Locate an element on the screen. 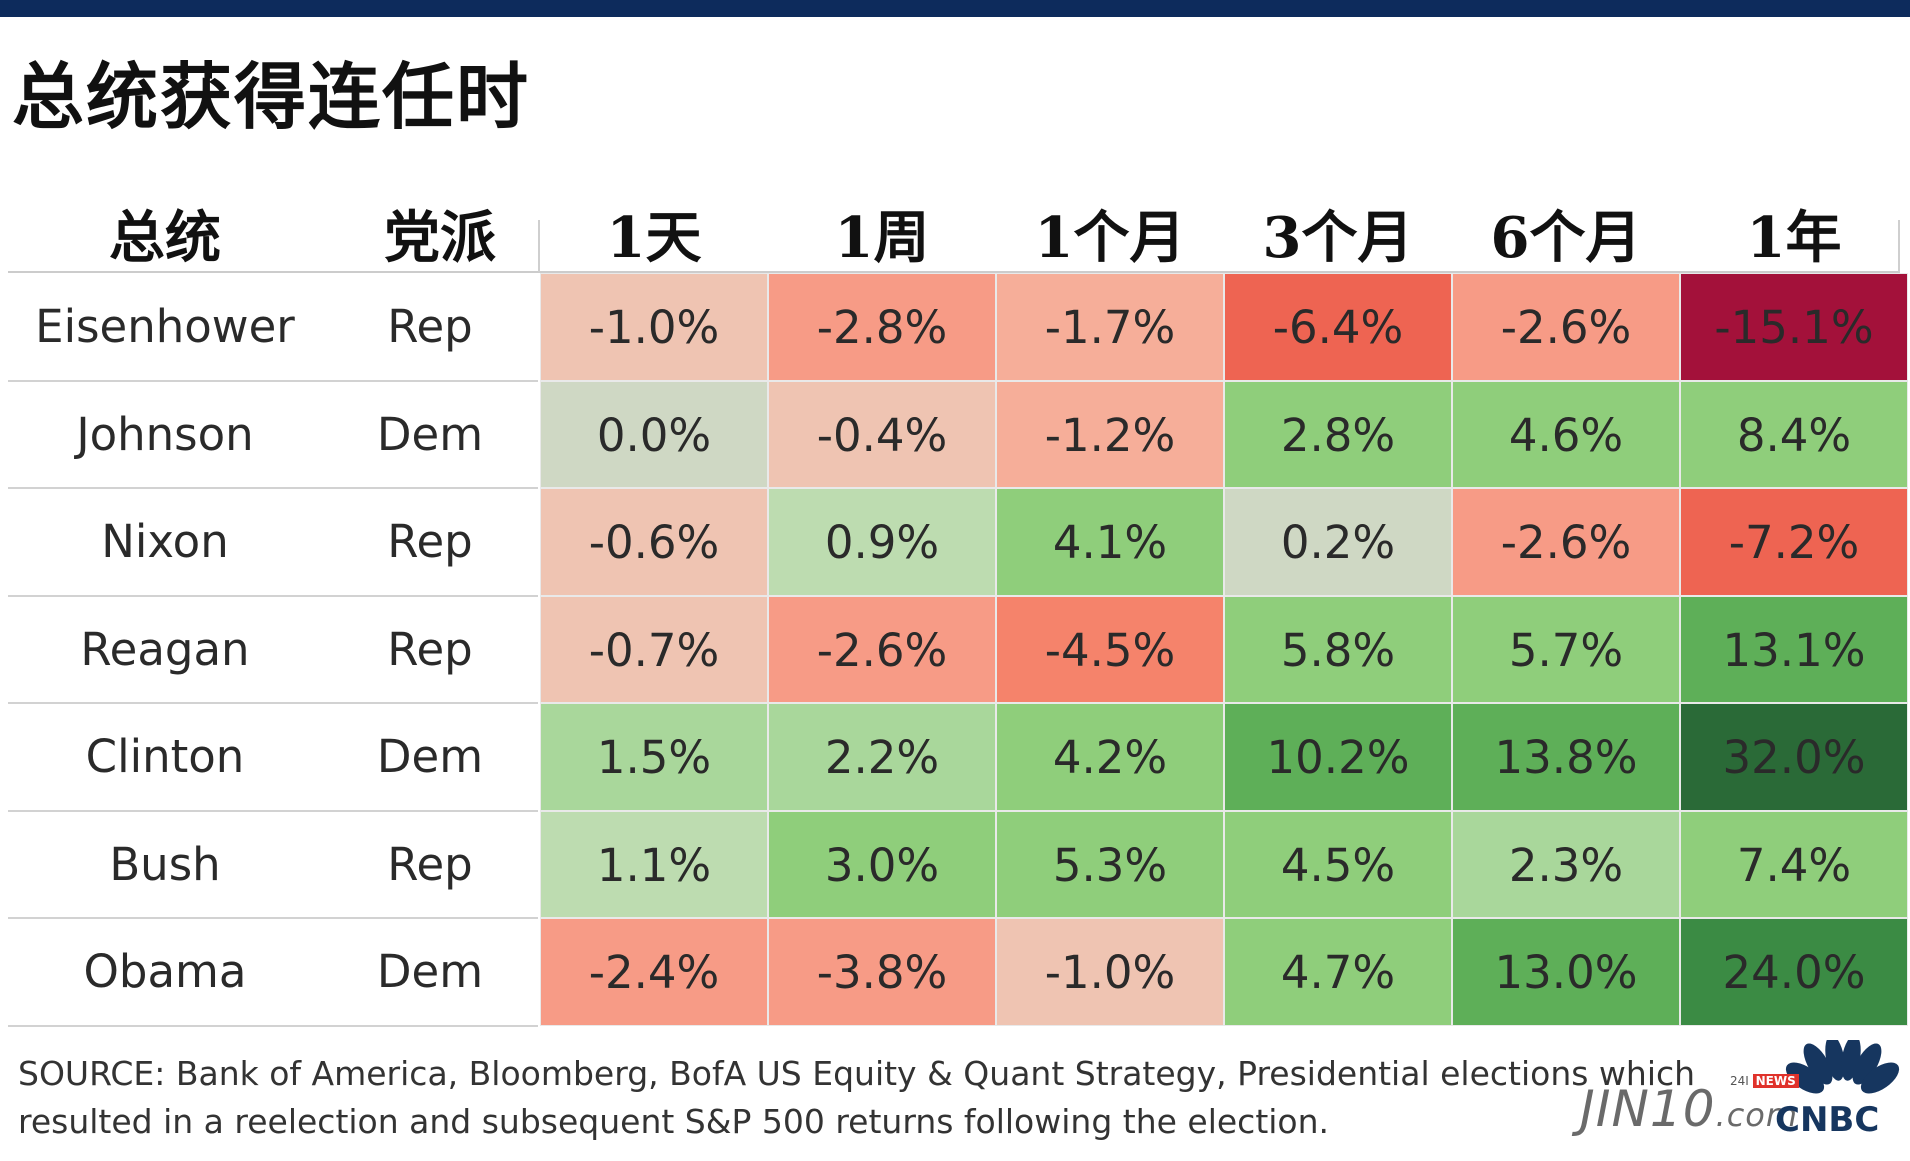 The image size is (1910, 1161). heatmap-cell: 1.1% is located at coordinates (654, 864).